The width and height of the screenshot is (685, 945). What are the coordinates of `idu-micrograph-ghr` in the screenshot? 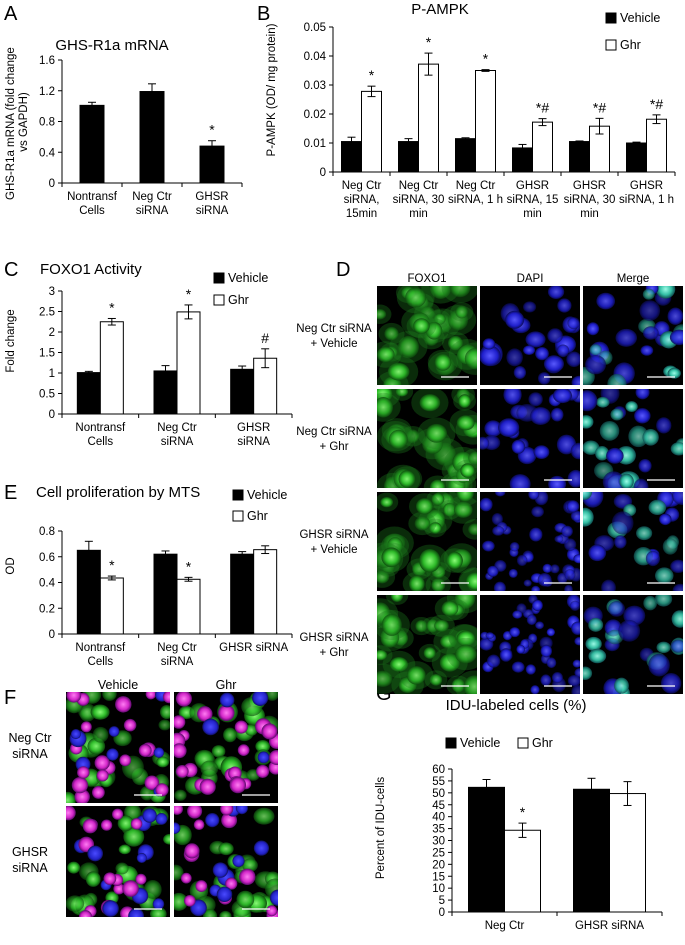 It's located at (226, 747).